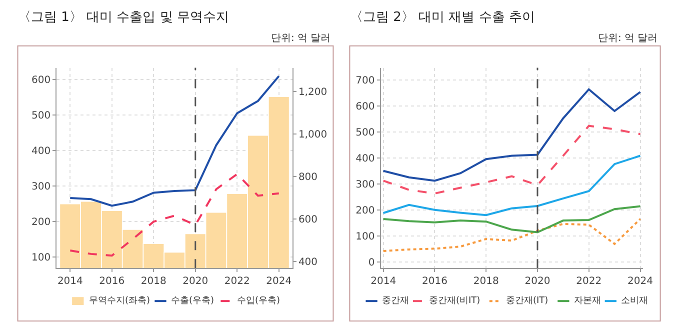  Describe the element at coordinates (527, 301) in the screenshot. I see `legend-label: 중간재(IT)` at that location.